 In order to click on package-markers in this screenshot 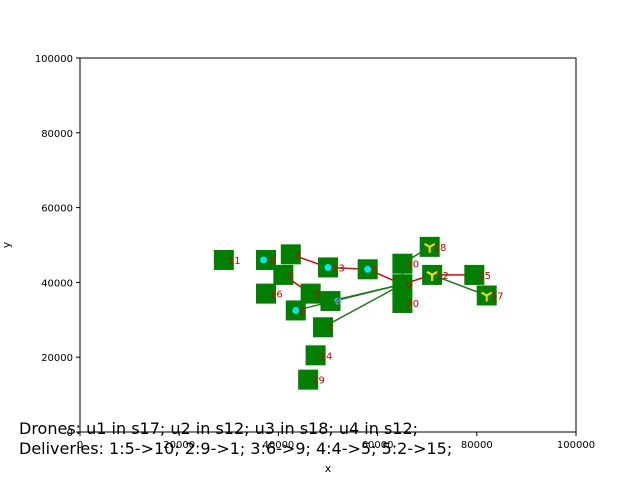, I will do `click(316, 285)`.